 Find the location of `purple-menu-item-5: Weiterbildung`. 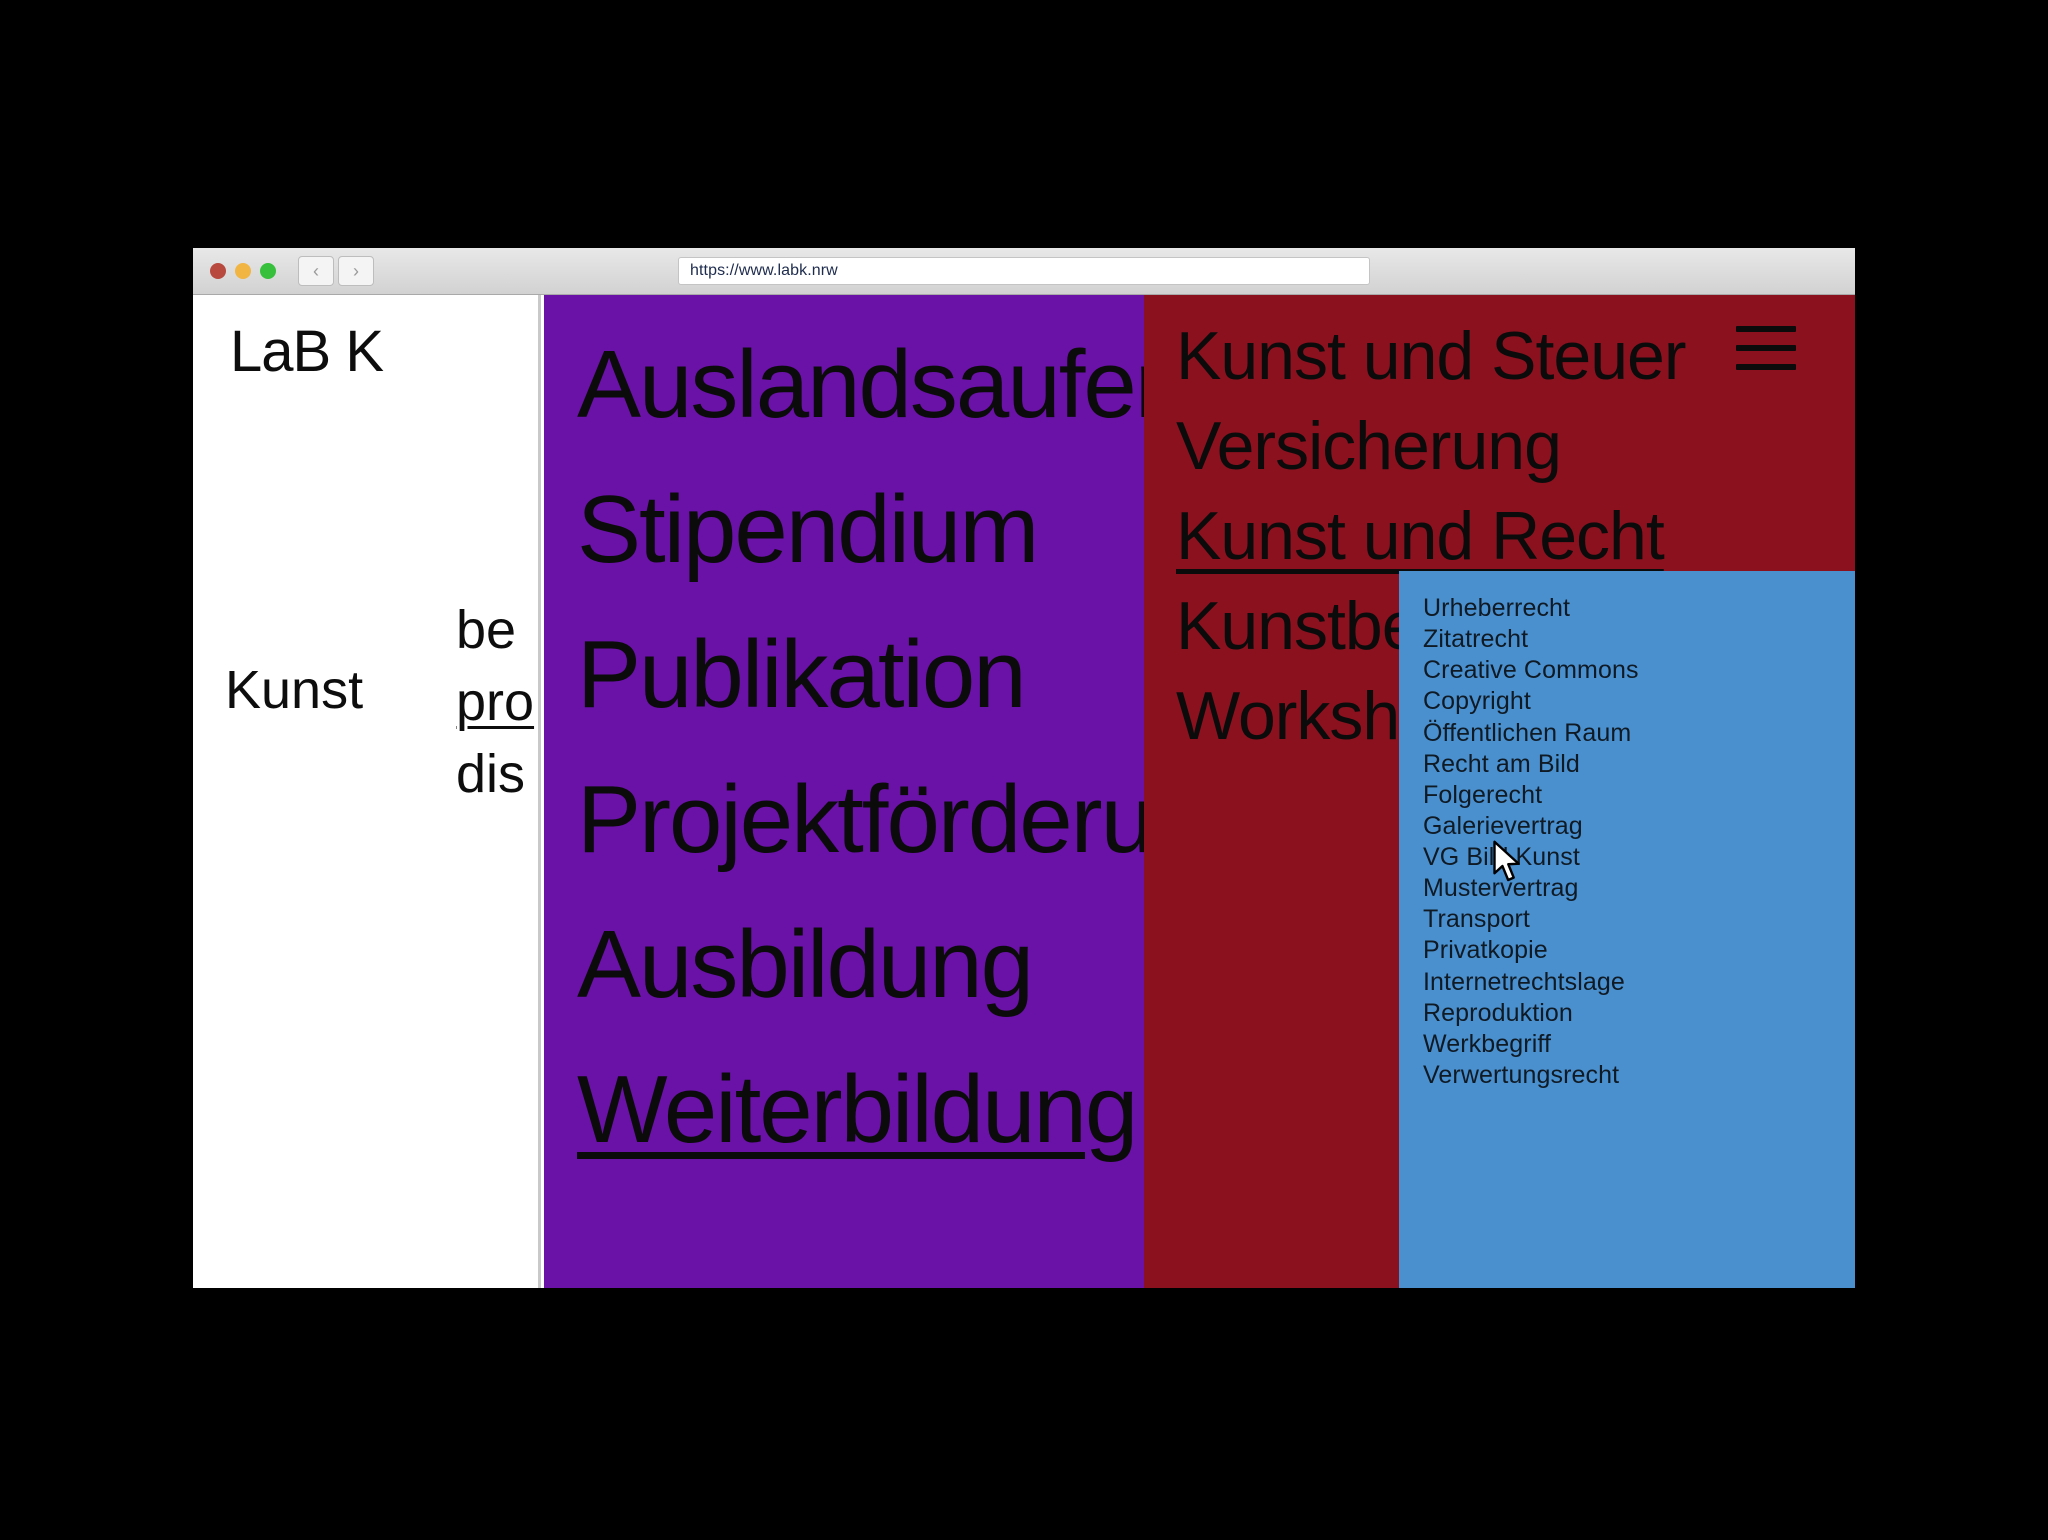

purple-menu-item-5: Weiterbildung is located at coordinates (857, 1109).